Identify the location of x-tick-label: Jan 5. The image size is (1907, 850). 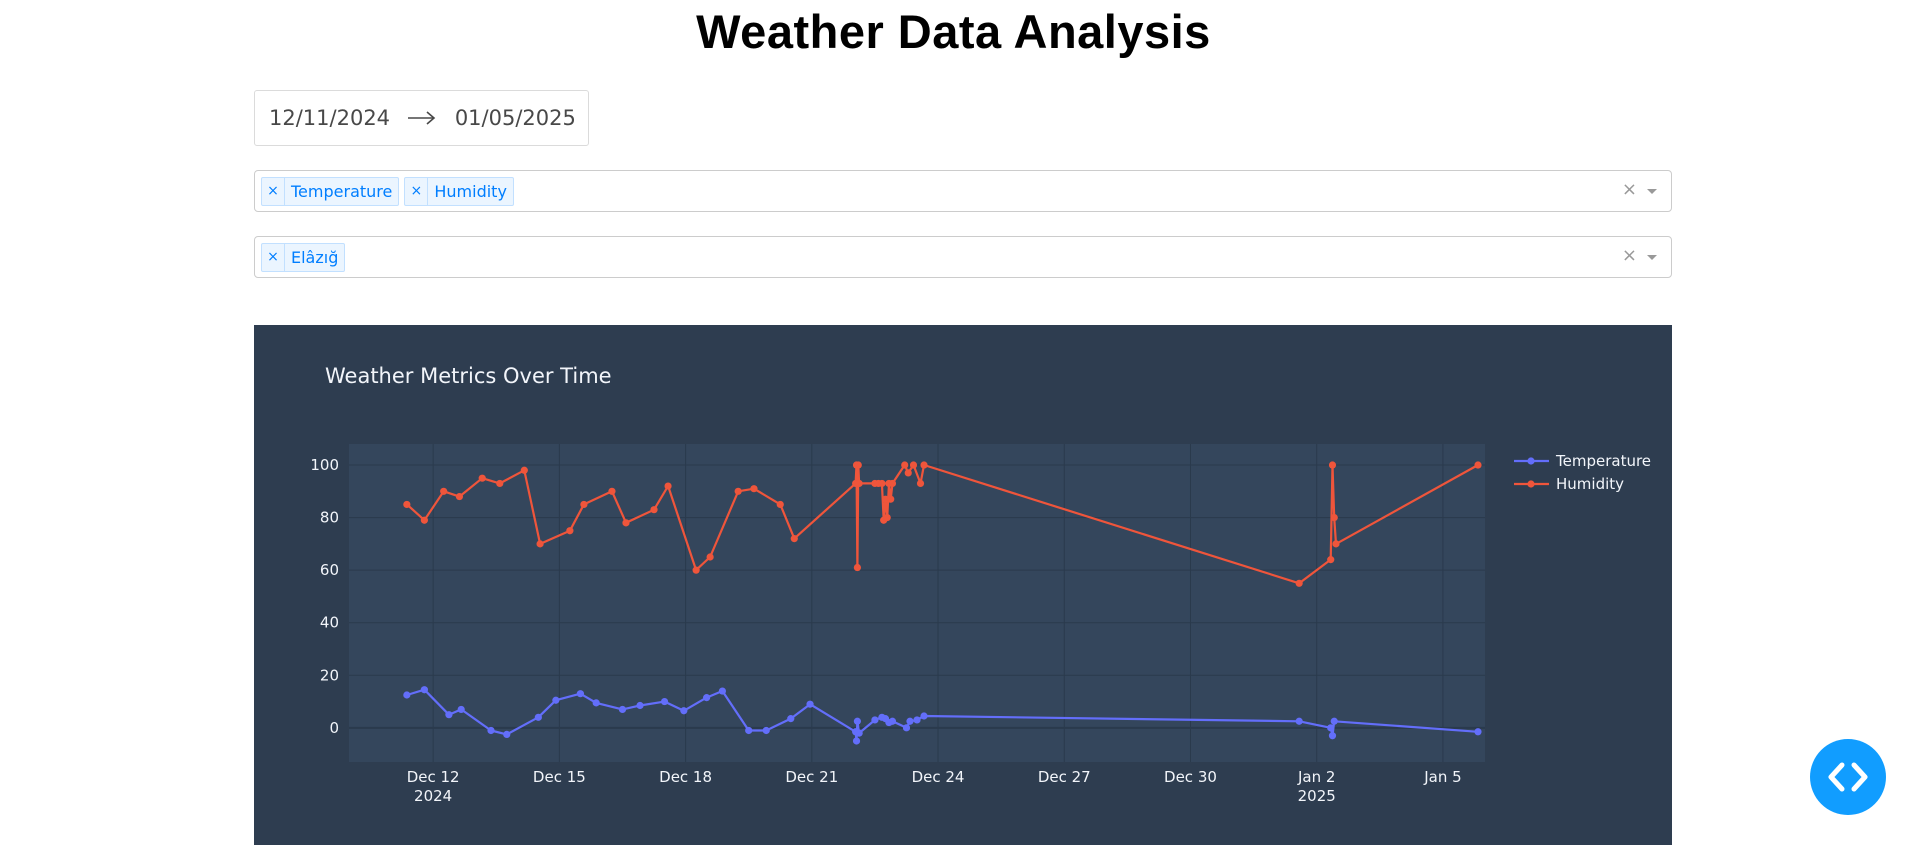
(1442, 777).